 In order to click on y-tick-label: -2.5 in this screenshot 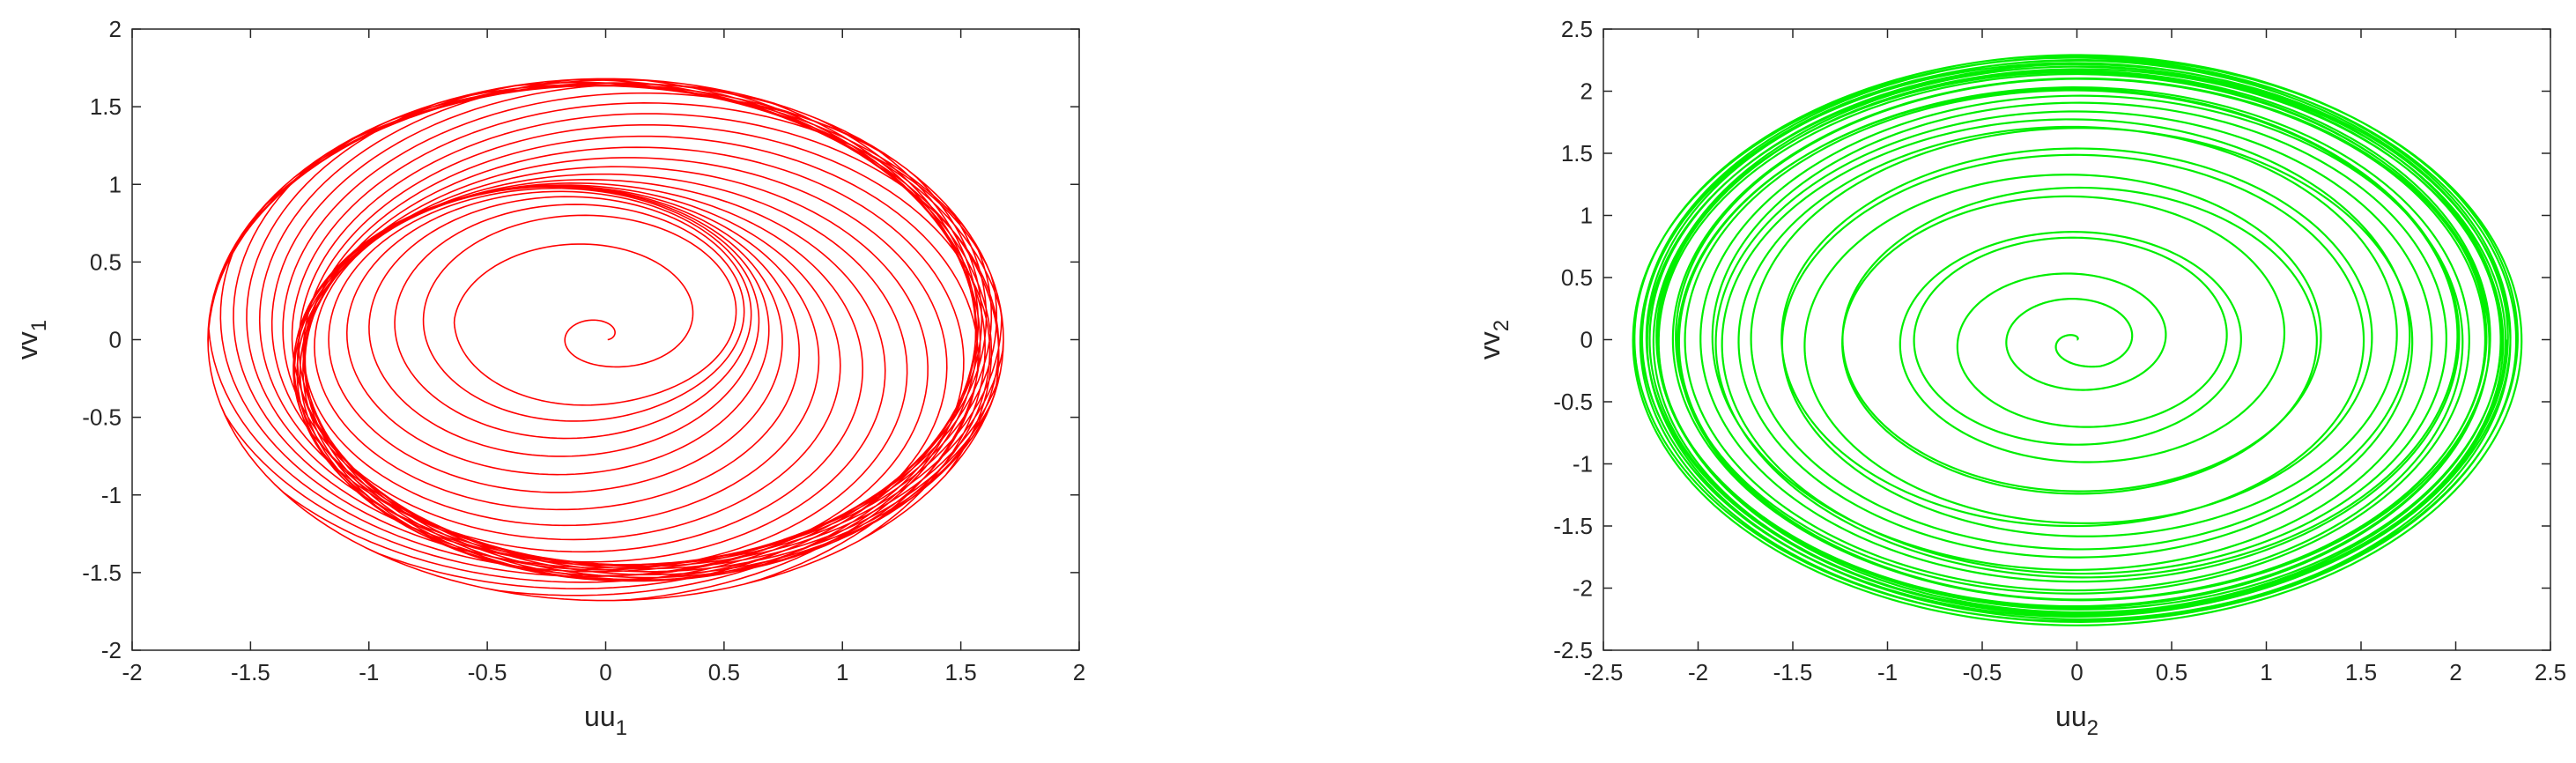, I will do `click(1573, 650)`.